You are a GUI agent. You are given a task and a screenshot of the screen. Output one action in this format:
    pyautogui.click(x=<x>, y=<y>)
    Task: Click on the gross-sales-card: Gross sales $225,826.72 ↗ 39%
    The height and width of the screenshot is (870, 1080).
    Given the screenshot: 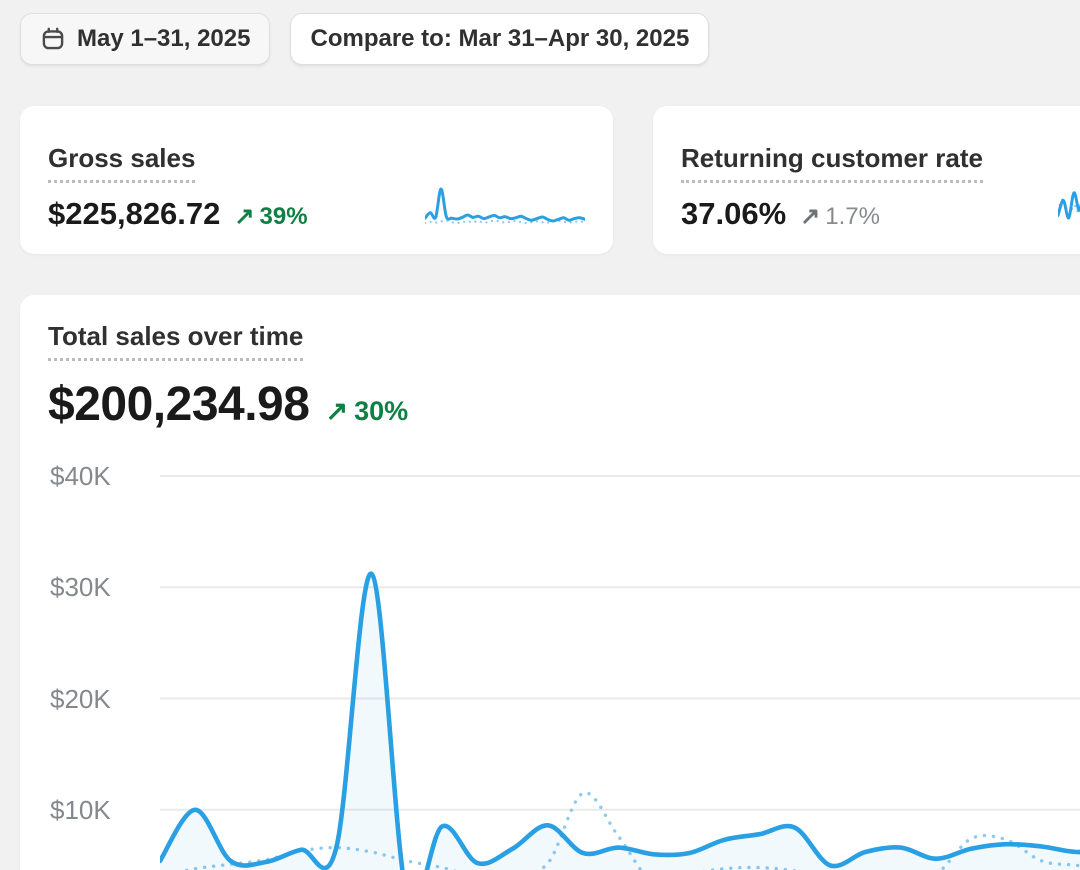 What is the action you would take?
    pyautogui.click(x=316, y=180)
    